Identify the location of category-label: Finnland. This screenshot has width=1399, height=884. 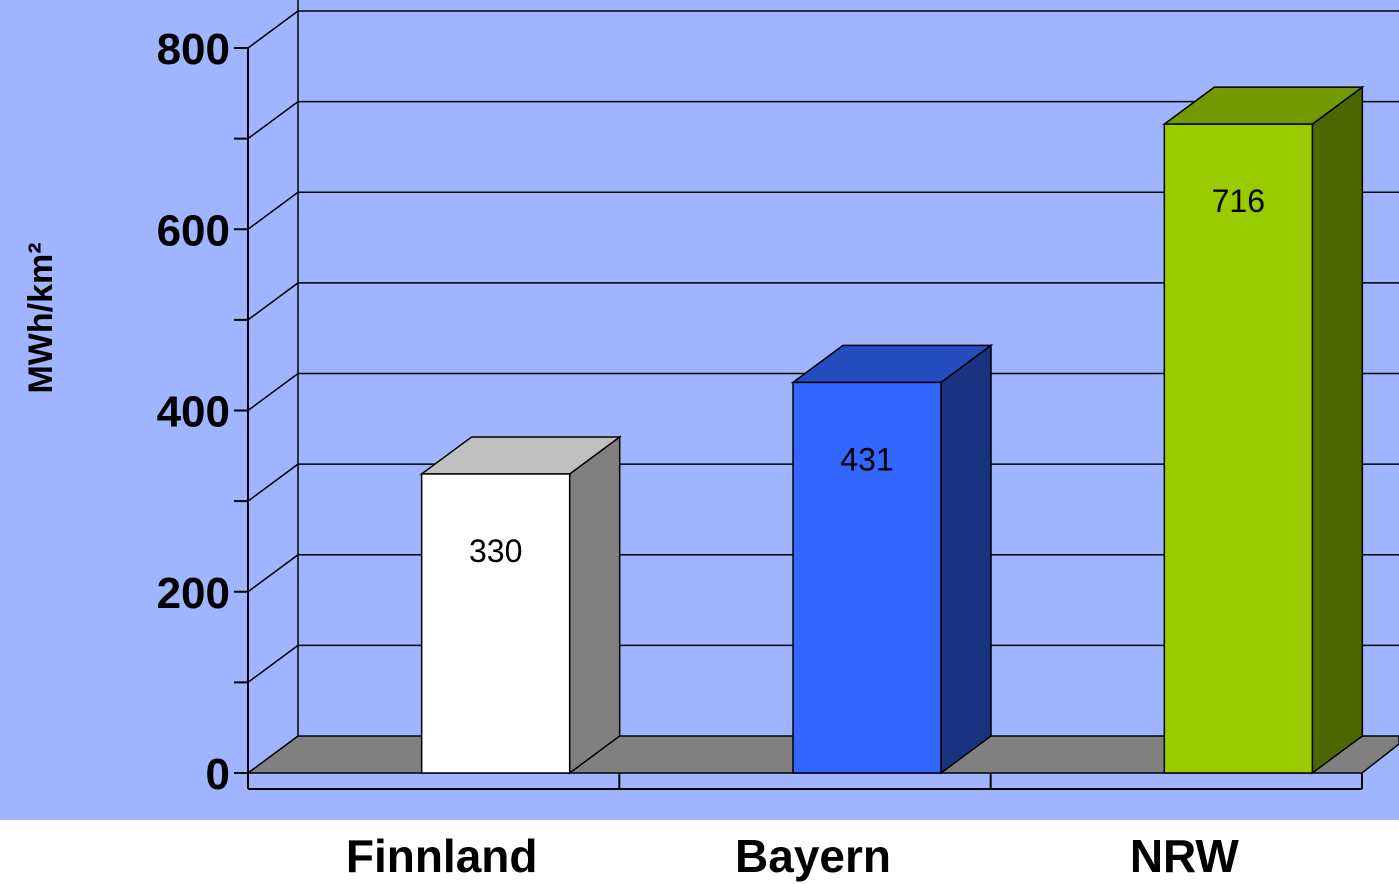
(442, 856).